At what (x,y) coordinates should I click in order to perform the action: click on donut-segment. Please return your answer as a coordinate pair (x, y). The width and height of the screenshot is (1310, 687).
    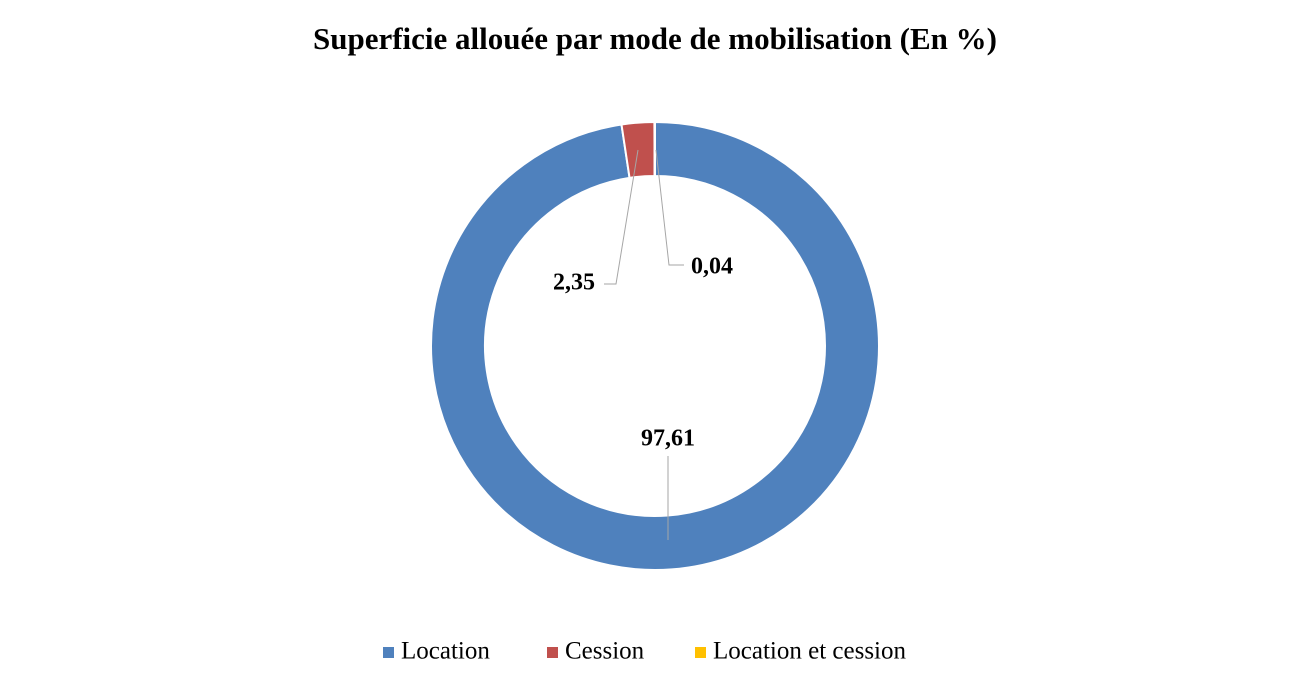
    Looking at the image, I should click on (654, 149).